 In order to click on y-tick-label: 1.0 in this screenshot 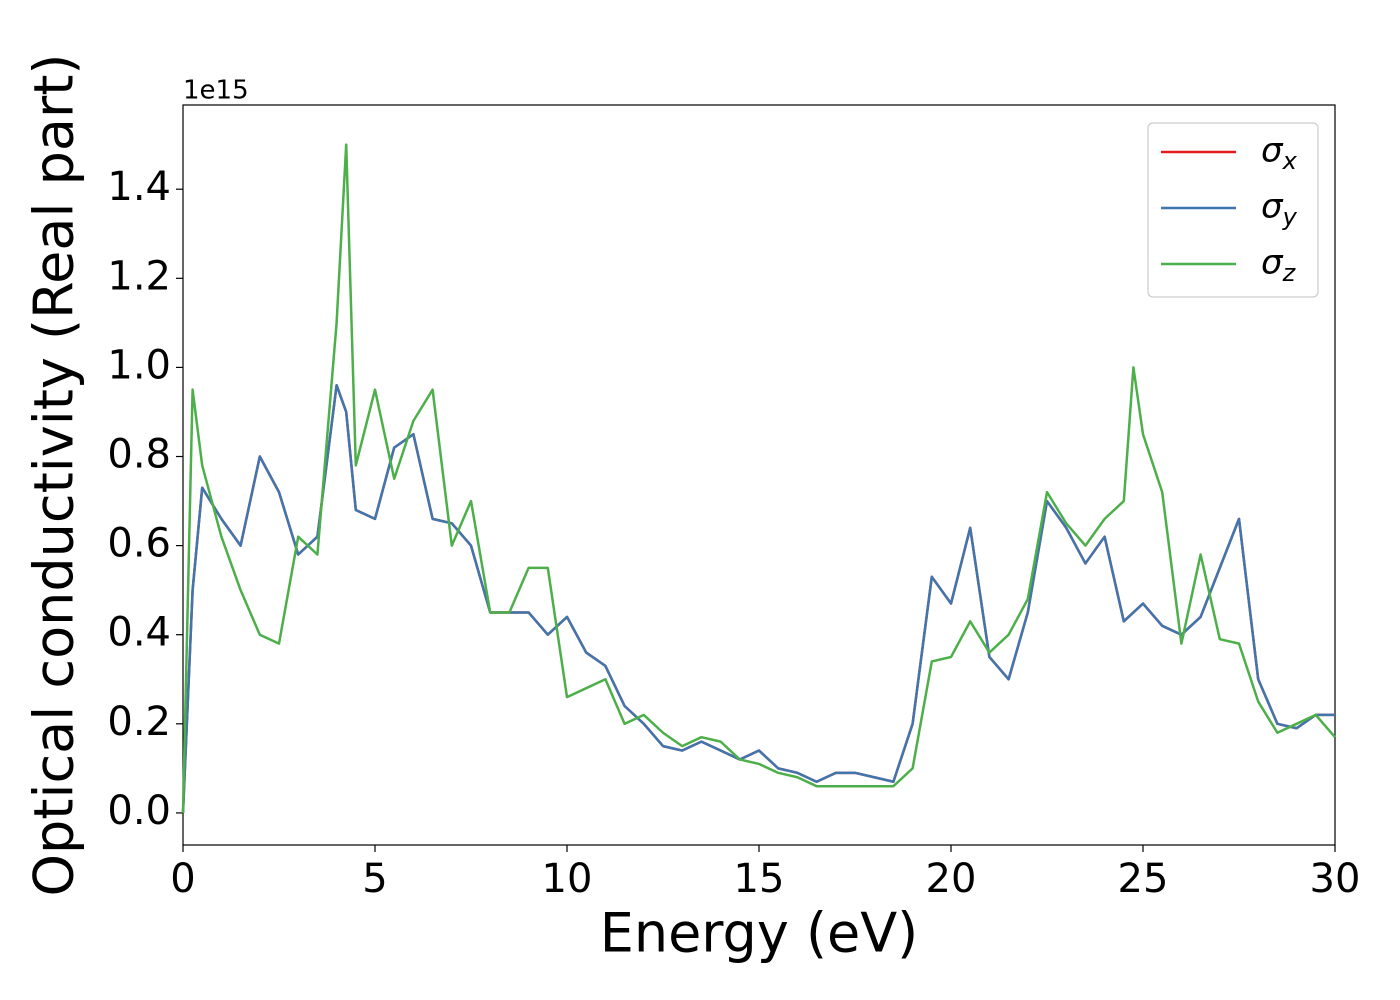, I will do `click(139, 365)`.